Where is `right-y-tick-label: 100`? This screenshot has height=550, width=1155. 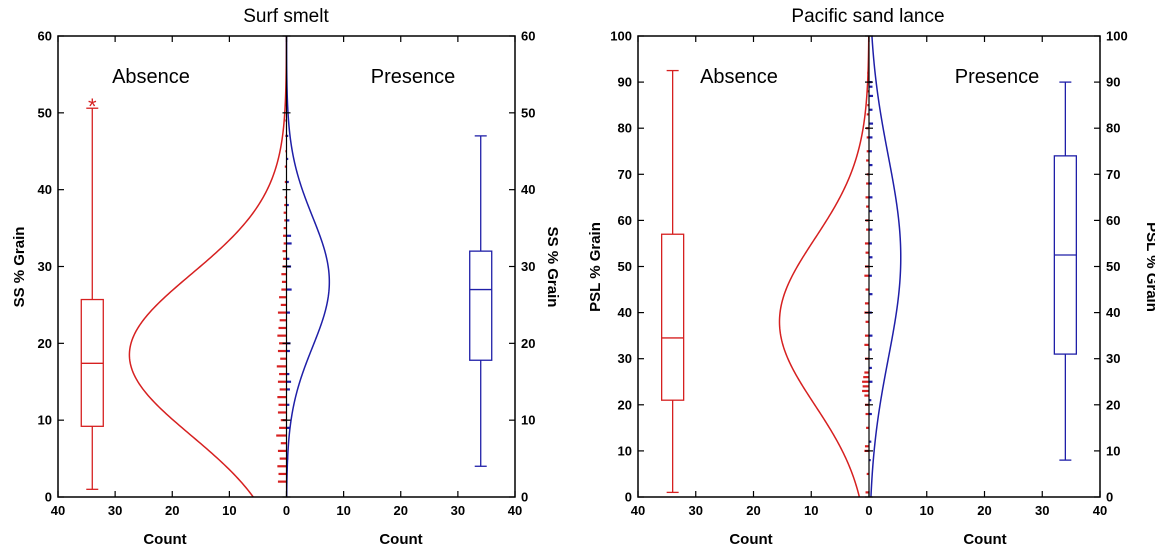 right-y-tick-label: 100 is located at coordinates (1117, 36).